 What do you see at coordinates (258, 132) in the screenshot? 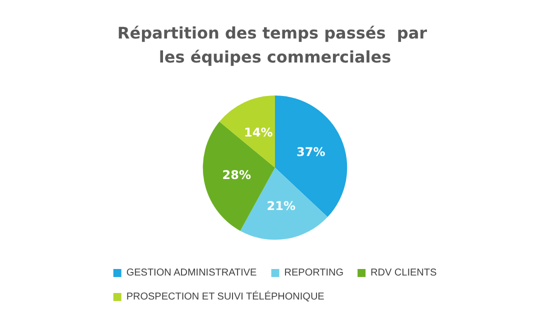
I see `data-label: 14%` at bounding box center [258, 132].